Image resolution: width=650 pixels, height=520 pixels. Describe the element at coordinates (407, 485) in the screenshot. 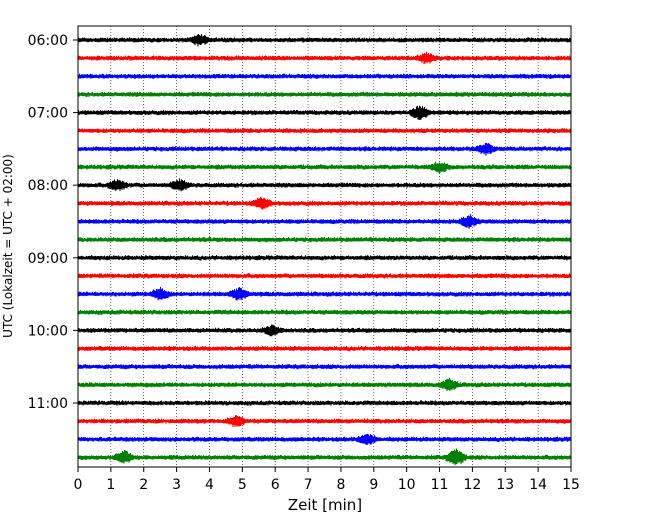

I see `x-tick-label-10: 10` at that location.